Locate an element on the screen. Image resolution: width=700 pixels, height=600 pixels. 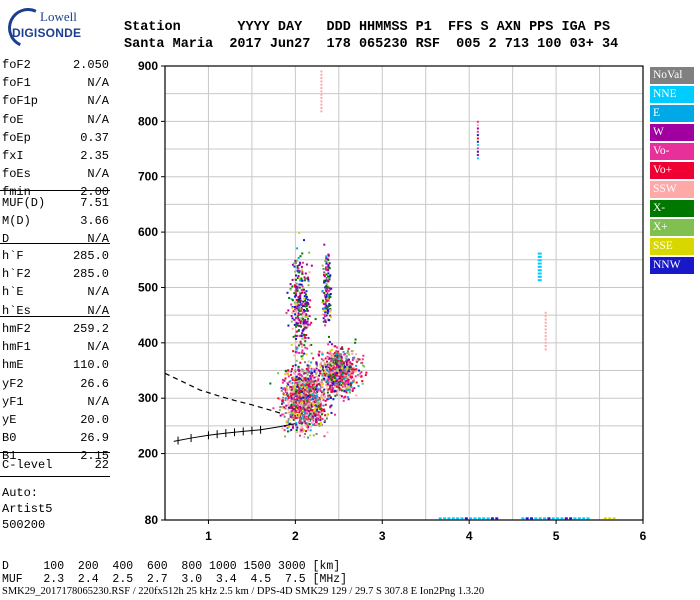
auto-scaling-text: Auto: is located at coordinates (20, 493).